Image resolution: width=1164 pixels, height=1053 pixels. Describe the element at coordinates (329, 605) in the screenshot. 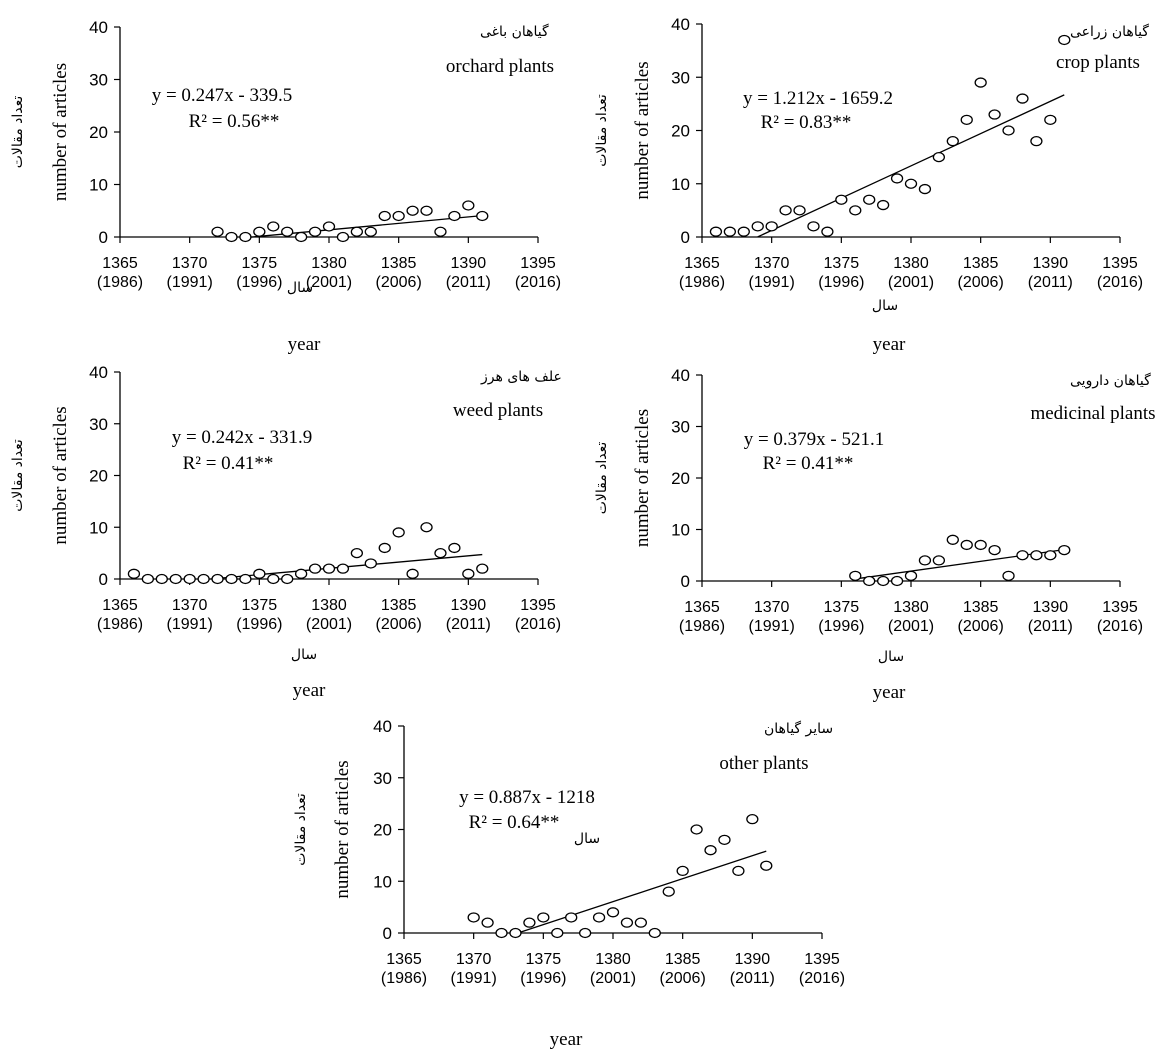

I see `x-tick-label: 1380` at that location.